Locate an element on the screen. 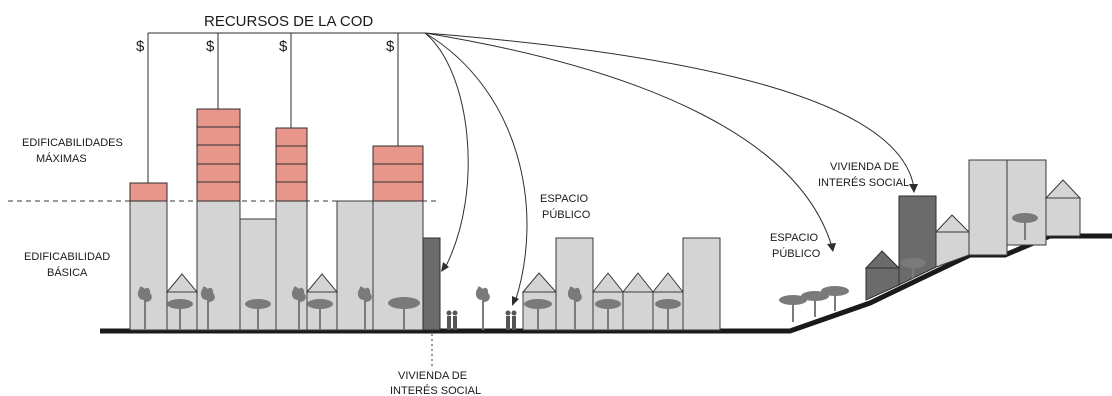 The image size is (1112, 396). basic-buildability-label: BÁSICA is located at coordinates (67, 272).